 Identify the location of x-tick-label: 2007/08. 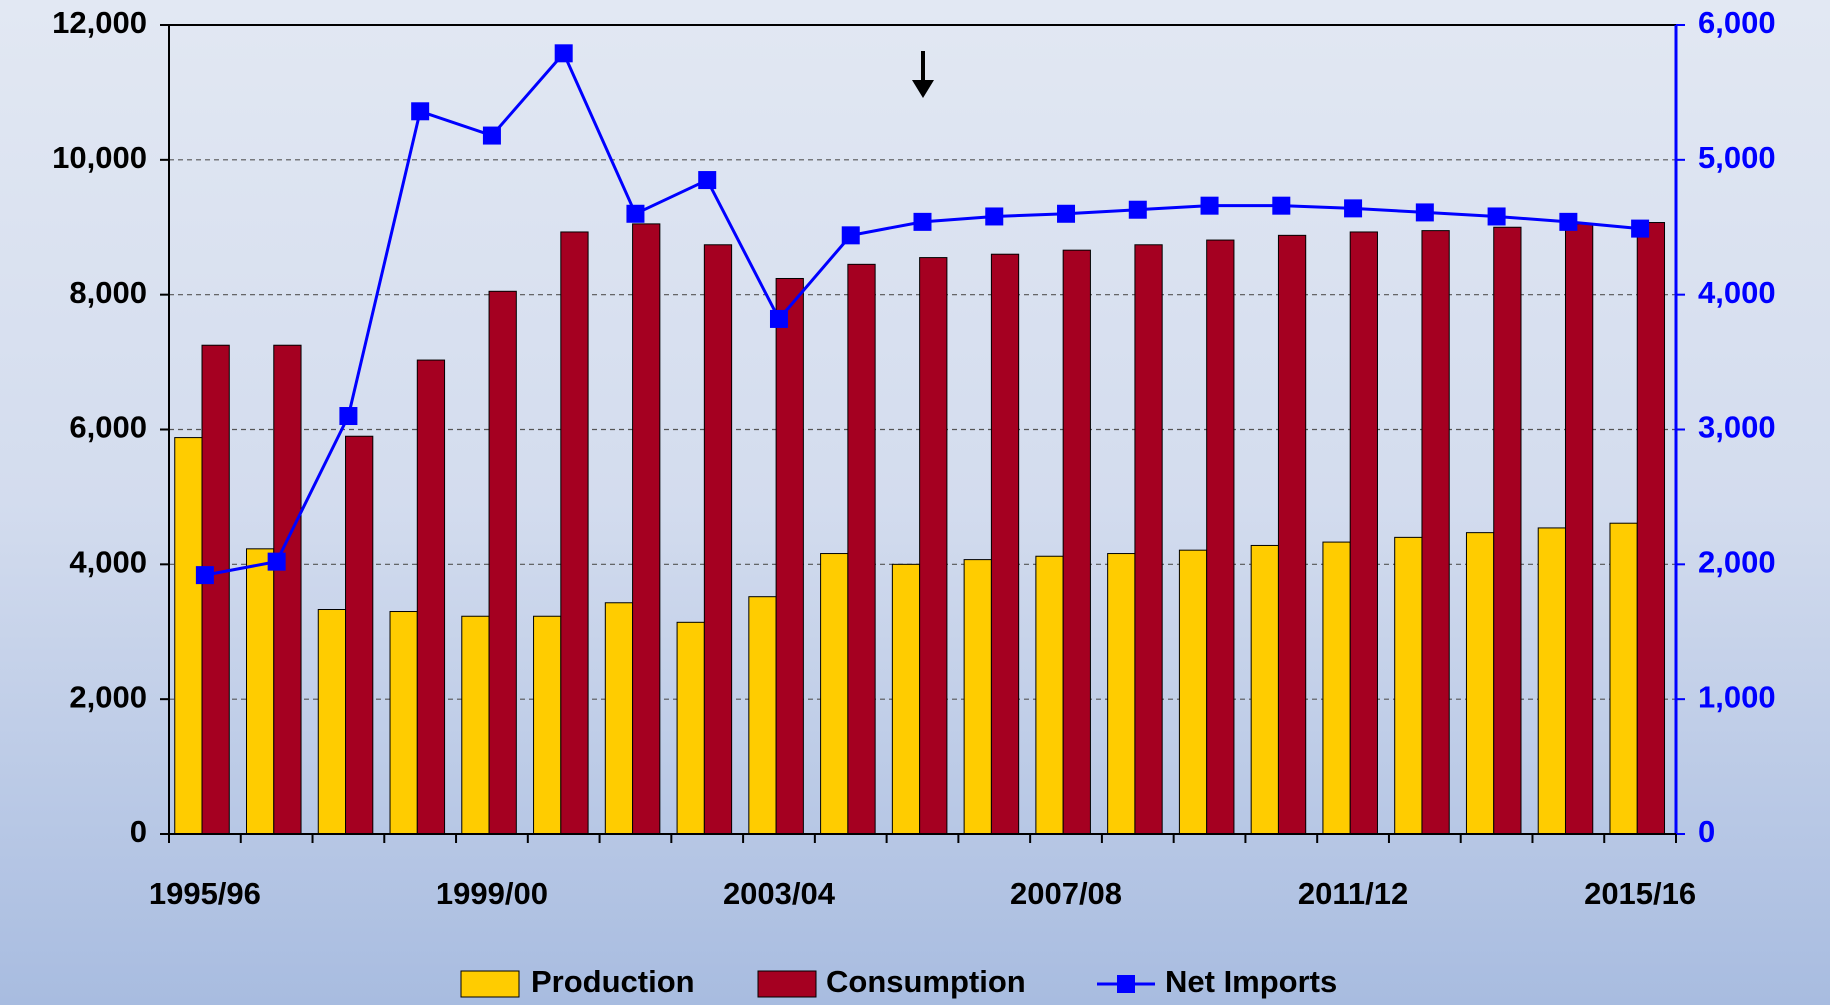
(1066, 893).